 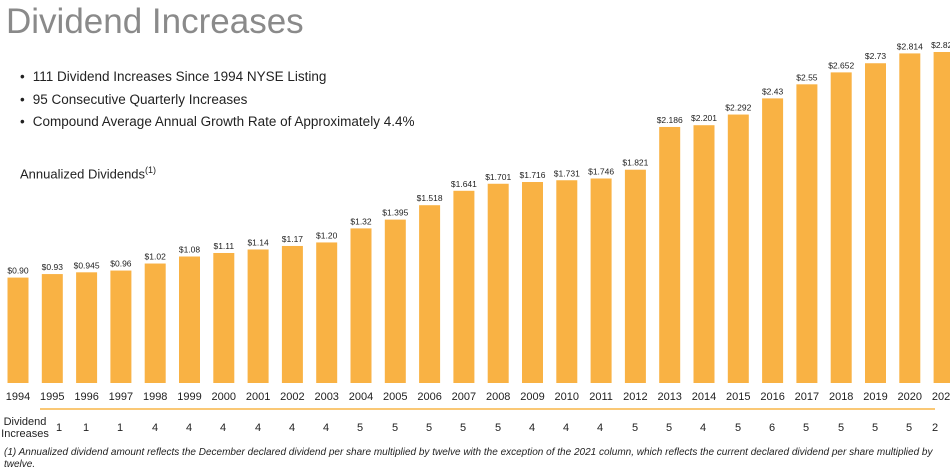 I want to click on bar-1999, so click(x=189, y=319).